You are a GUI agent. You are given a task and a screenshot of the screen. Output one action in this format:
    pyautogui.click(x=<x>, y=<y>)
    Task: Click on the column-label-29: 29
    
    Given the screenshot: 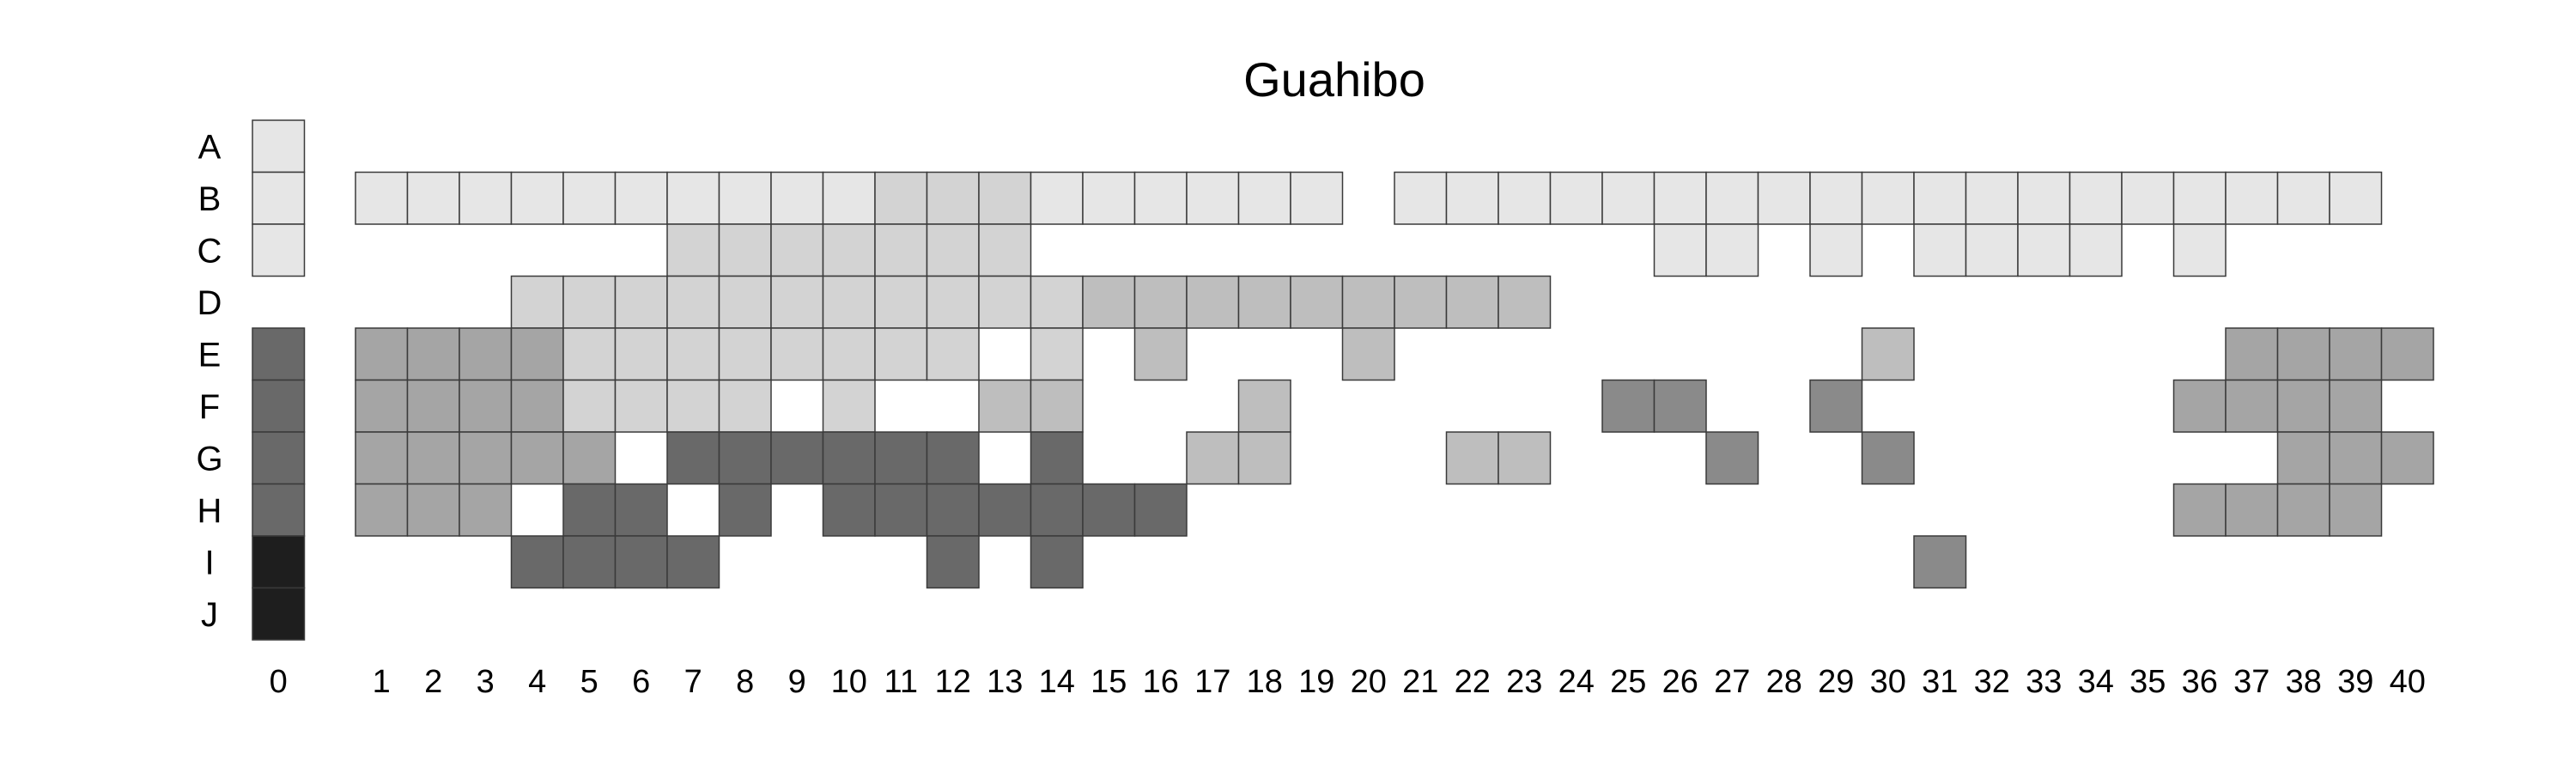 What is the action you would take?
    pyautogui.click(x=1836, y=682)
    